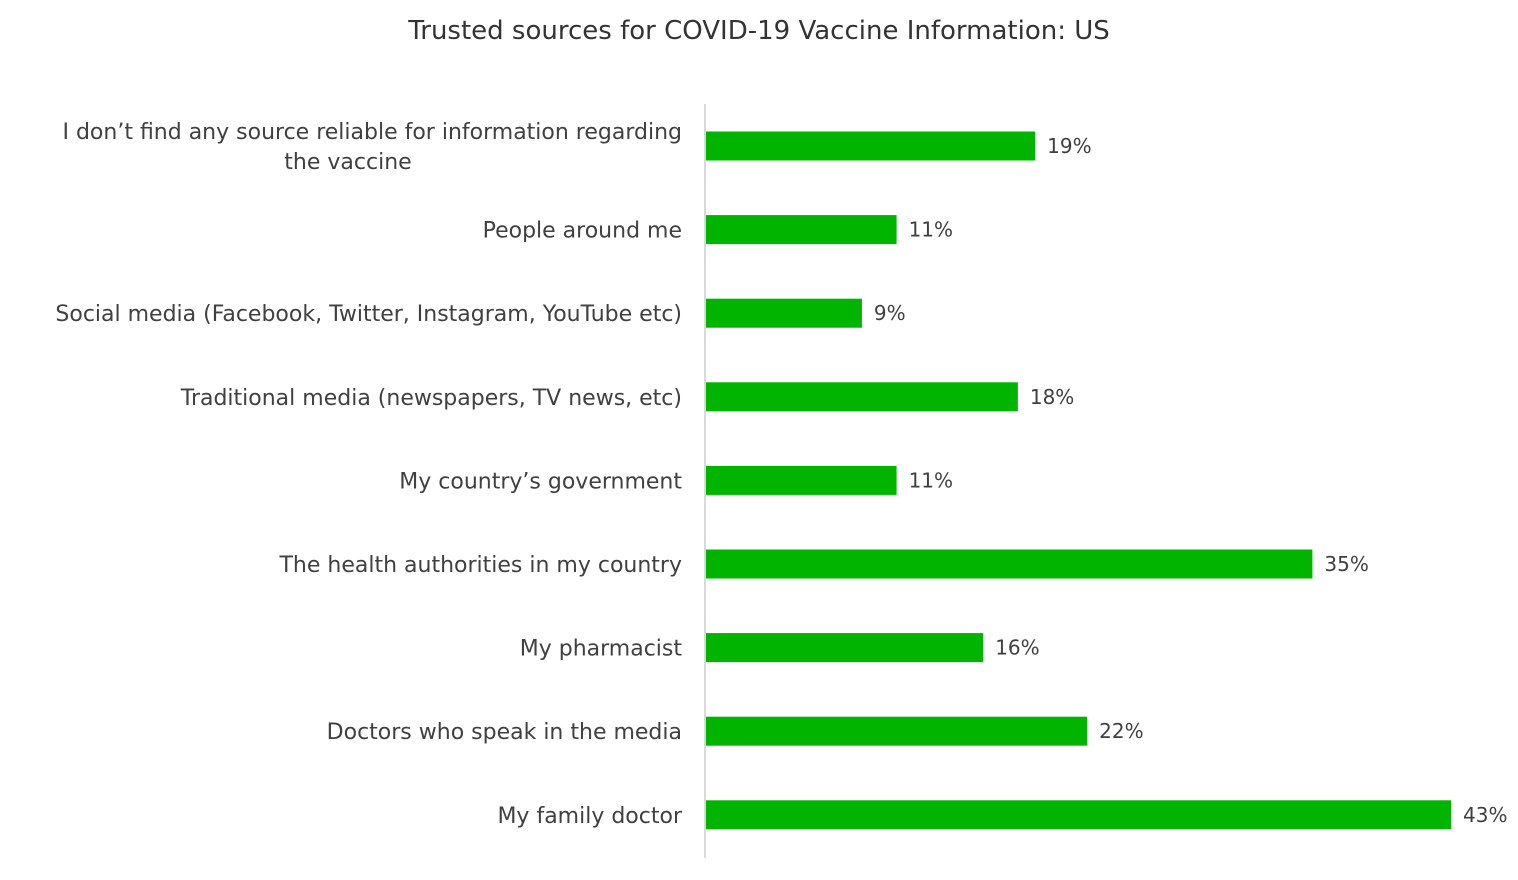 The image size is (1518, 880). Describe the element at coordinates (1052, 397) in the screenshot. I see `value-label: 18%` at that location.